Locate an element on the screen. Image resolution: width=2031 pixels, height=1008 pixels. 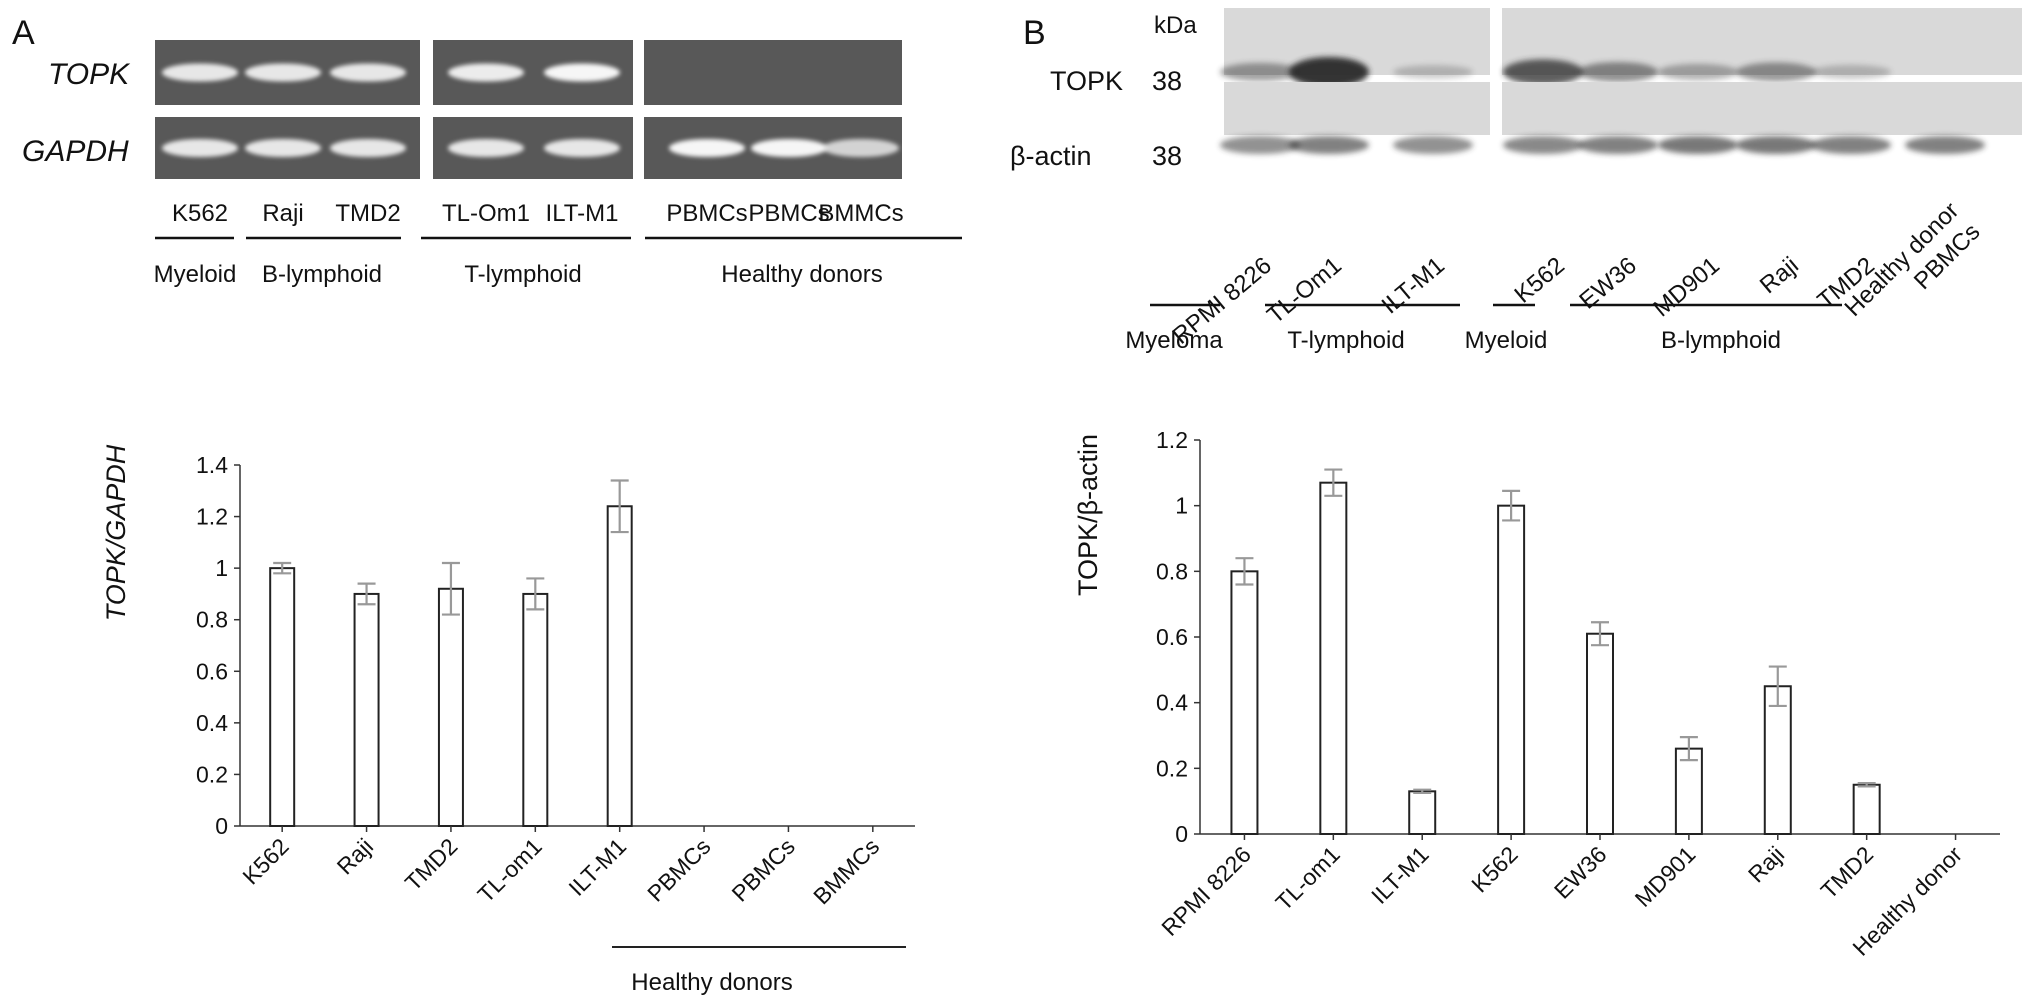
gel-group-label: Healthy donors is located at coordinates (801, 274).